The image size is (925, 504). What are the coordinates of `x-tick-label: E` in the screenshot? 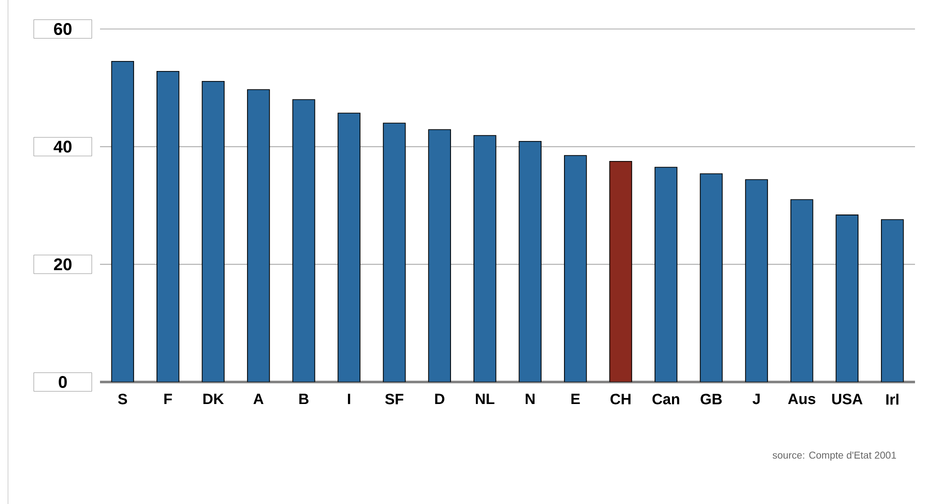 It's located at (575, 399).